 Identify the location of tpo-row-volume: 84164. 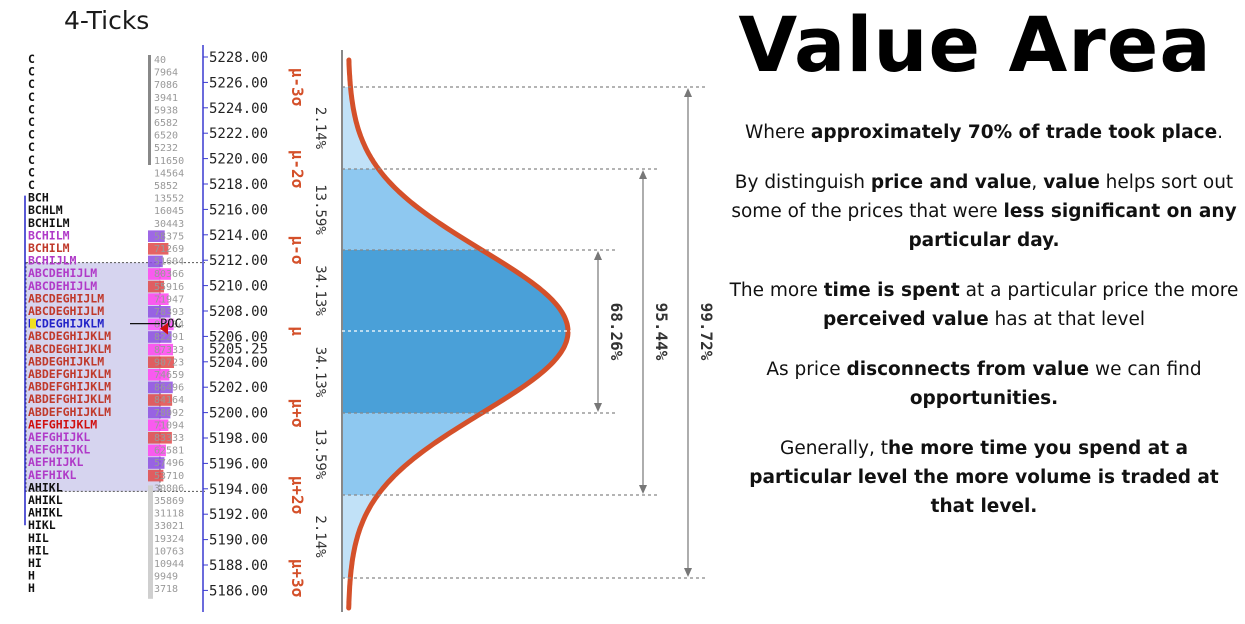
(169, 400).